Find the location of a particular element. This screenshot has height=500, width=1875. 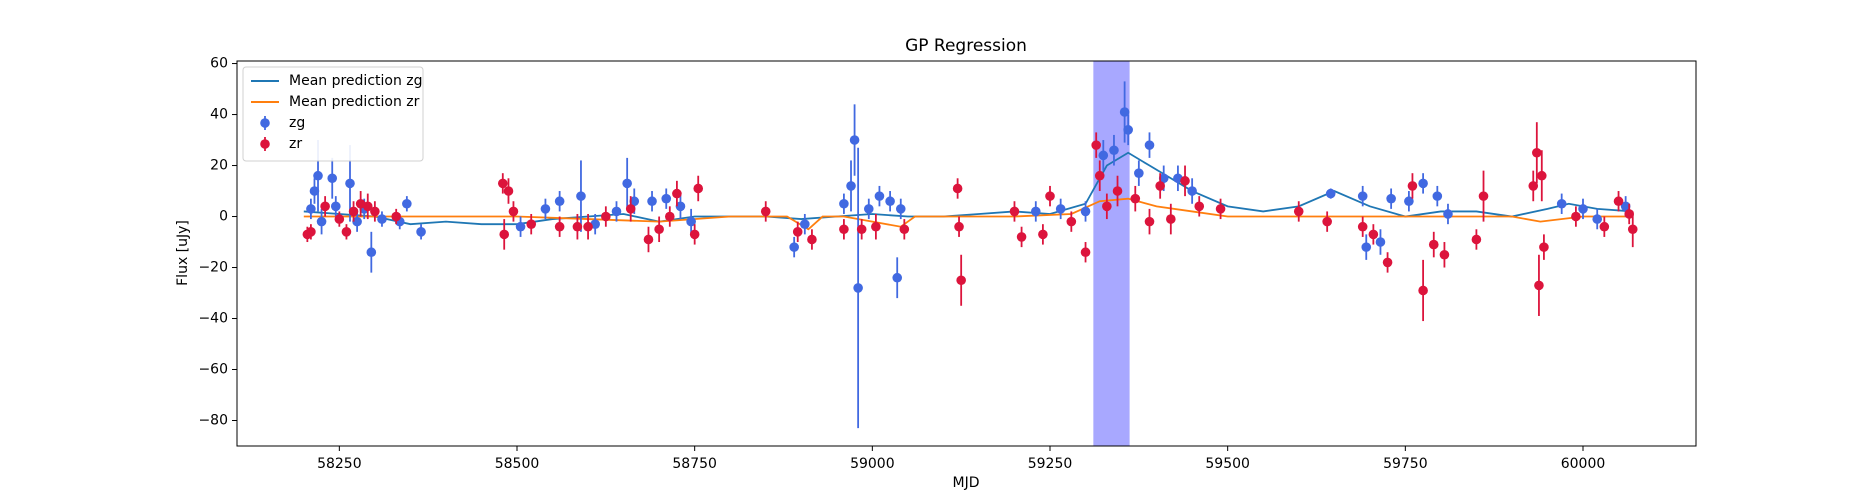

y-tick-label: 60 is located at coordinates (219, 64).